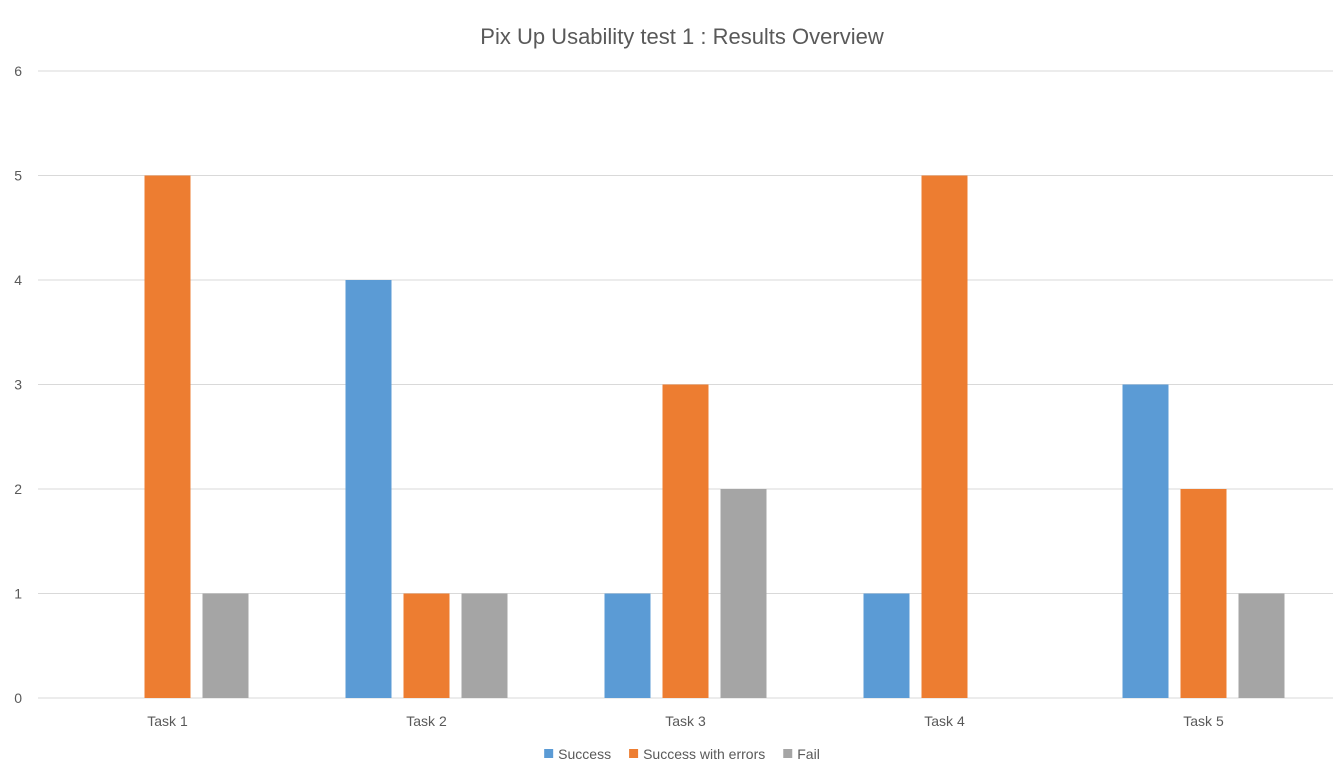 Image resolution: width=1333 pixels, height=784 pixels. I want to click on y-axis-ticks: 0 1 2 3 4 5 6, so click(18, 384).